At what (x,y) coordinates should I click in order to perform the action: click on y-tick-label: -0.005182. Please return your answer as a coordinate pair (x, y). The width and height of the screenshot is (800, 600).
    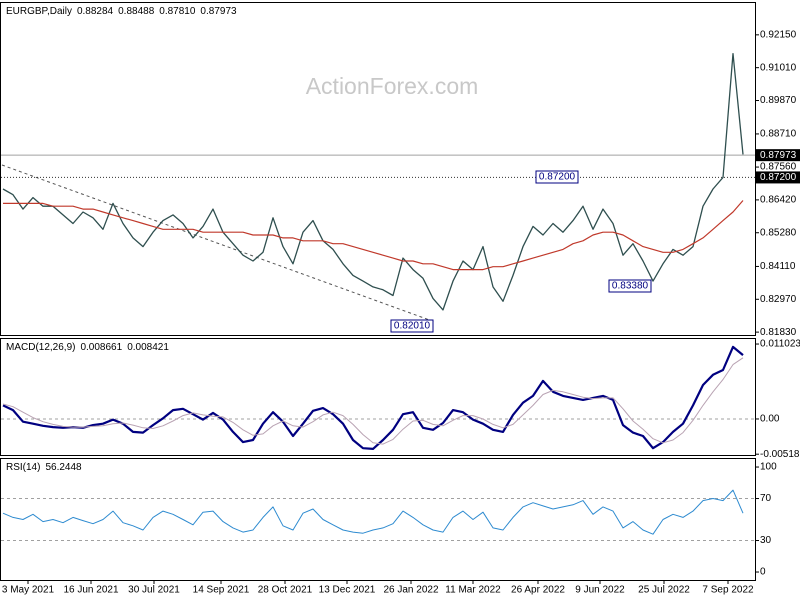
    Looking at the image, I should click on (780, 454).